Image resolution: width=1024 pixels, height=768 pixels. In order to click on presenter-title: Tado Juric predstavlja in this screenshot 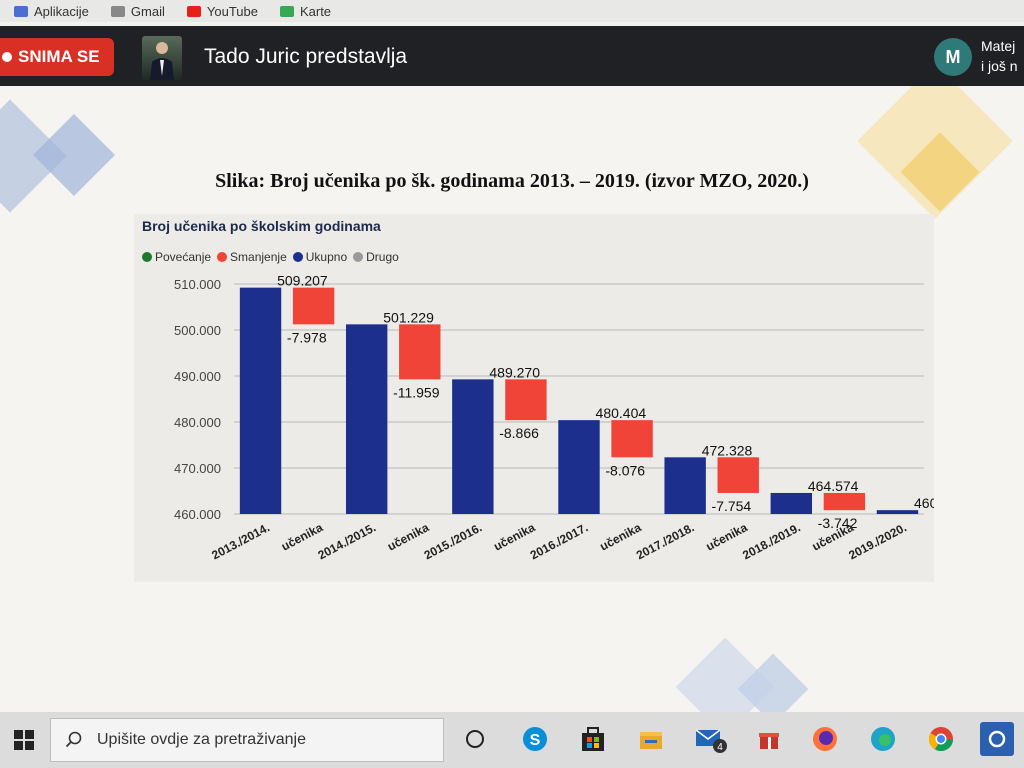, I will do `click(306, 56)`.